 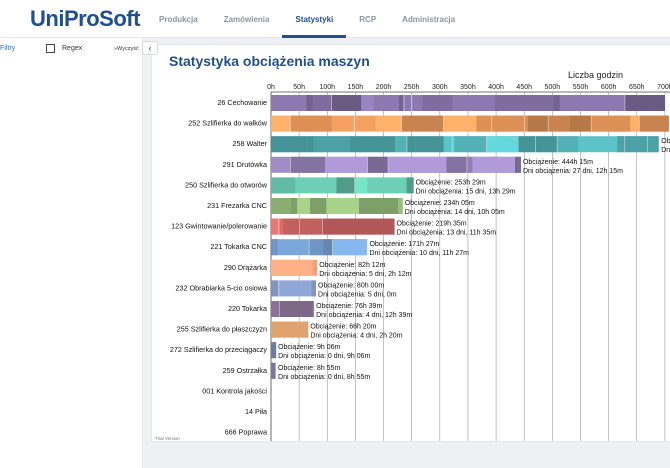 I want to click on x-tick-label: 100h, so click(x=327, y=87).